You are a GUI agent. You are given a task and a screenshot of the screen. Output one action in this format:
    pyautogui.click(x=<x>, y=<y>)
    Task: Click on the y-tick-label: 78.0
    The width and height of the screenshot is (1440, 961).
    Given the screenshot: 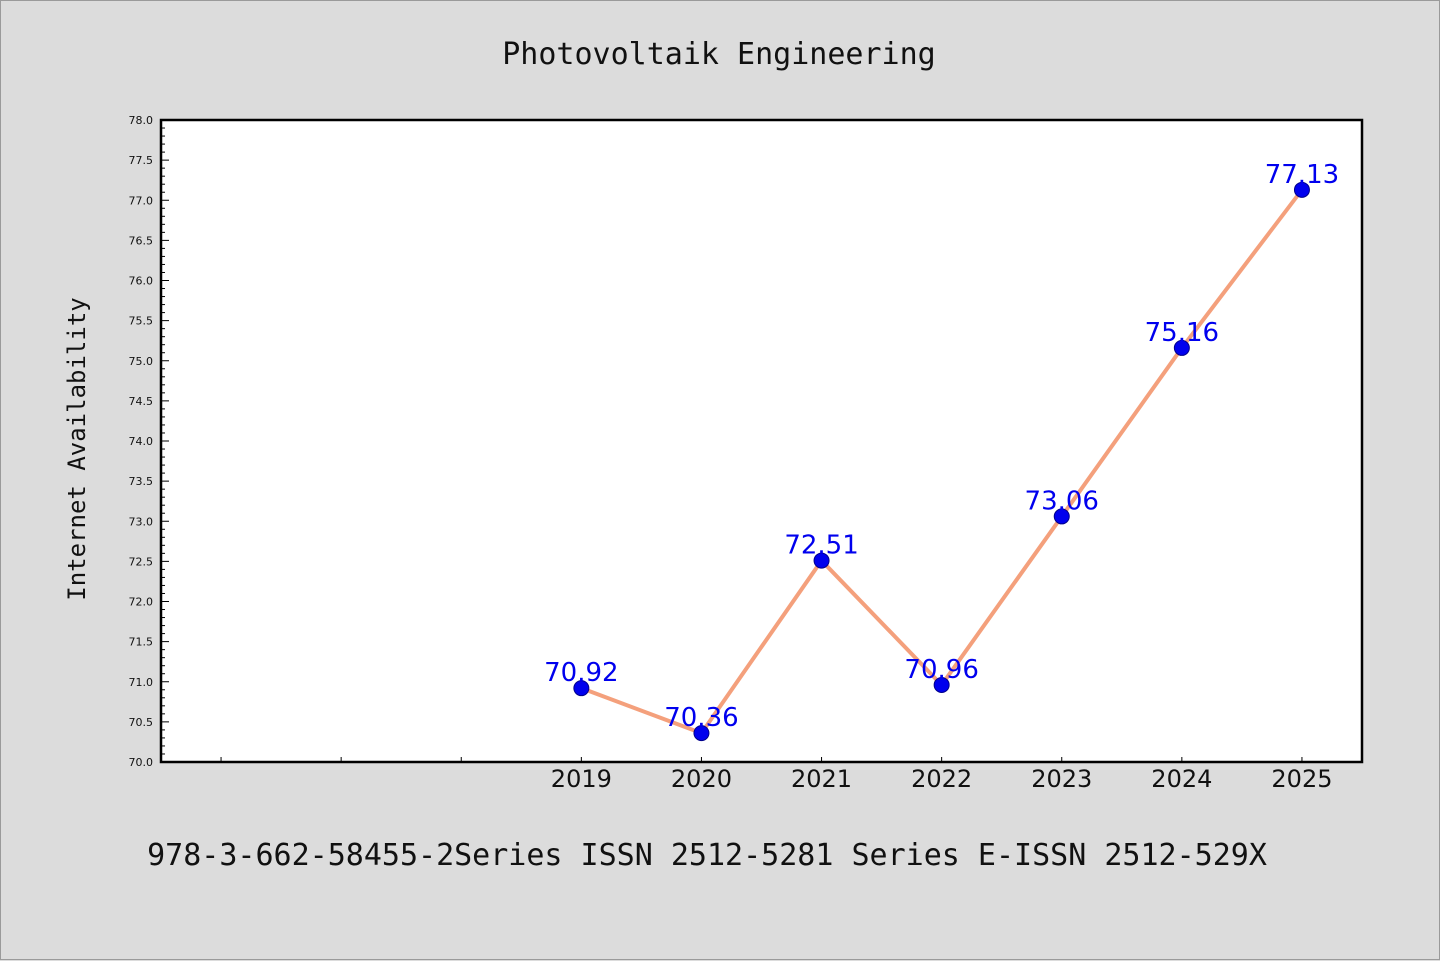 What is the action you would take?
    pyautogui.click(x=141, y=120)
    